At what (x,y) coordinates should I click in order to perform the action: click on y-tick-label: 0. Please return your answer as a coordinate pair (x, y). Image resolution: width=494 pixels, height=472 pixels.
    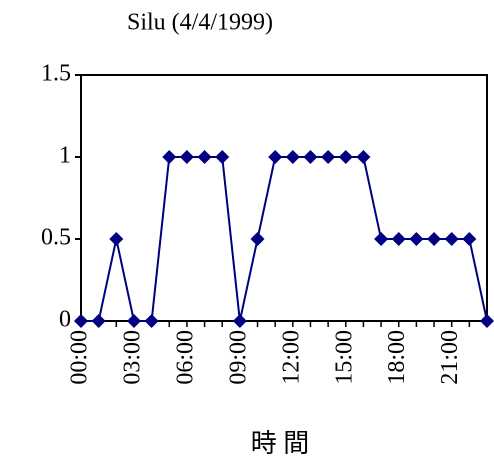
    Looking at the image, I should click on (65, 320).